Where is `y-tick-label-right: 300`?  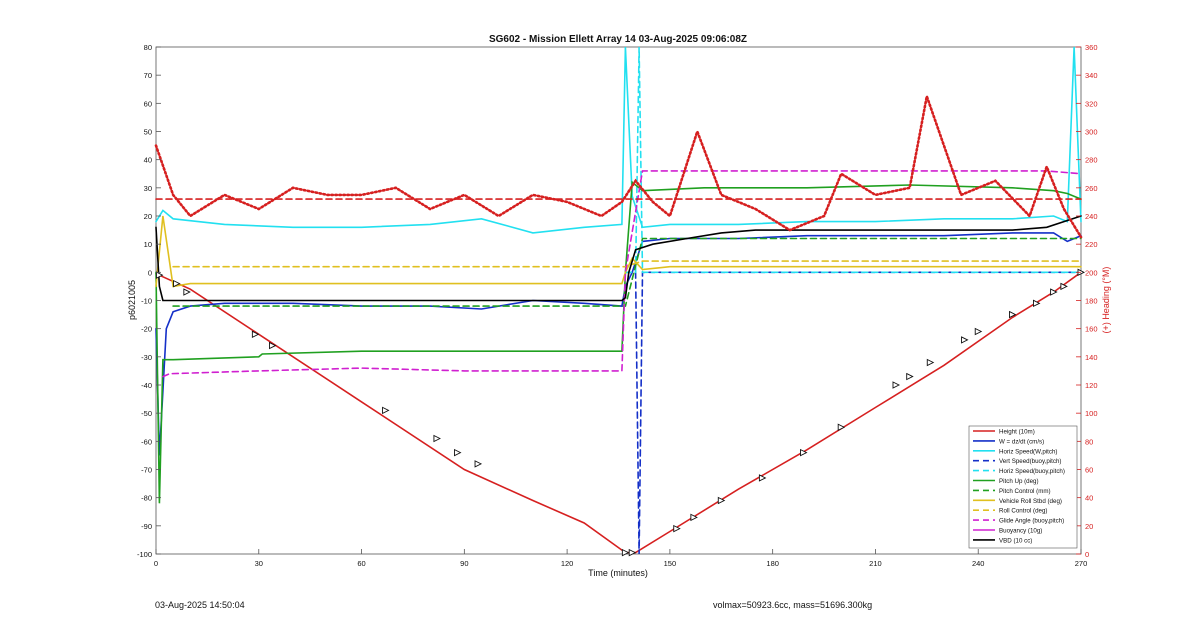
y-tick-label-right: 300 is located at coordinates (1091, 132).